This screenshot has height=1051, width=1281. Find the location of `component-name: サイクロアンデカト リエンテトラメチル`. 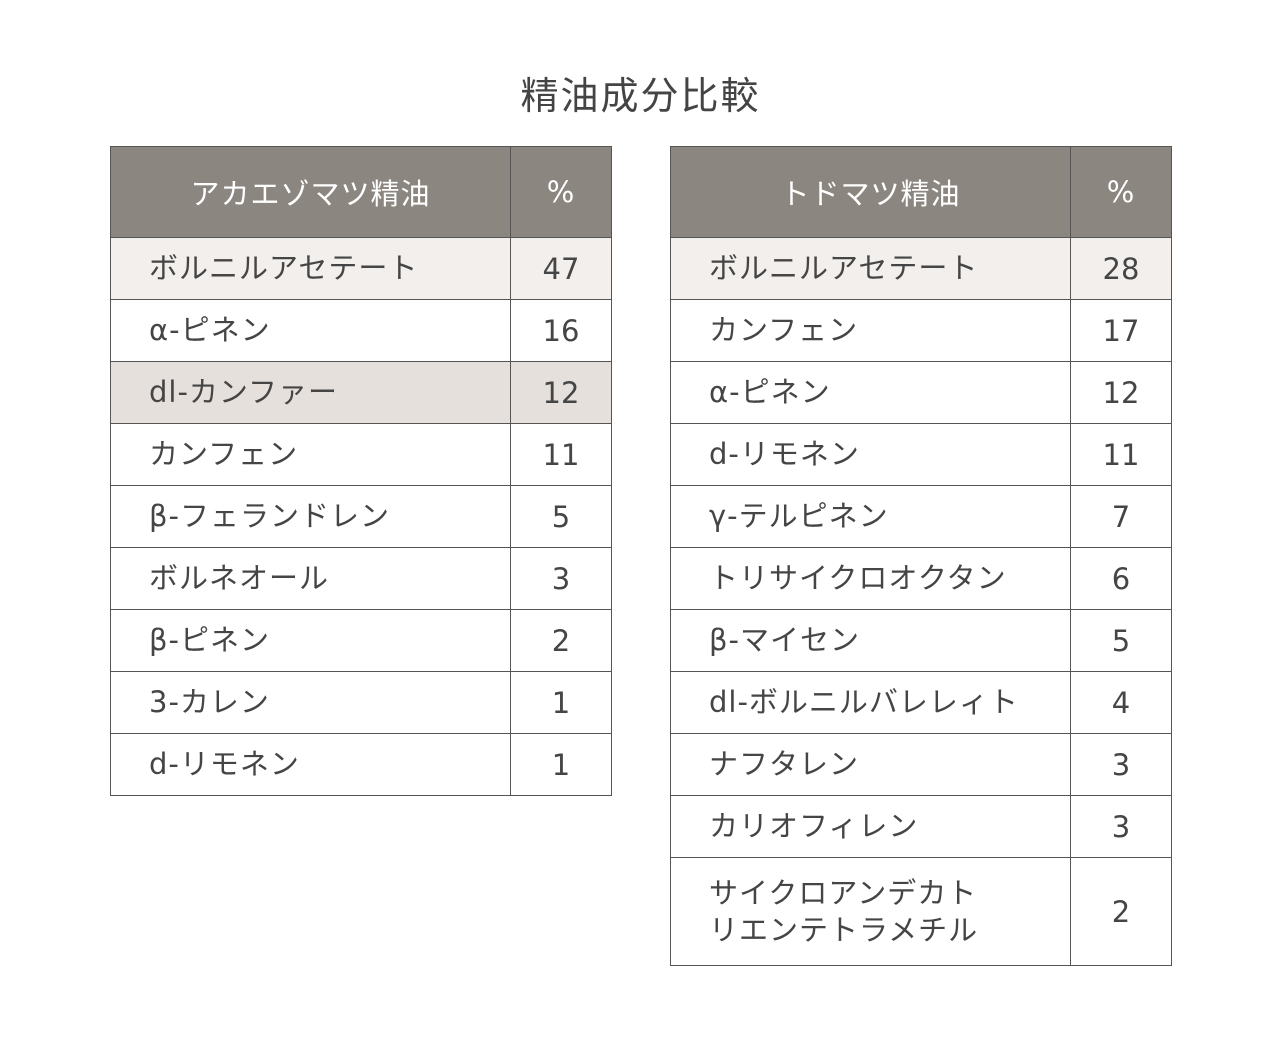

component-name: サイクロアンデカト リエンテトラメチル is located at coordinates (870, 911).